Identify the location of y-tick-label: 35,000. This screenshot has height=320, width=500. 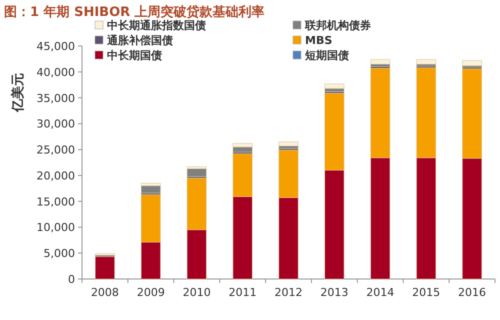
(55, 98).